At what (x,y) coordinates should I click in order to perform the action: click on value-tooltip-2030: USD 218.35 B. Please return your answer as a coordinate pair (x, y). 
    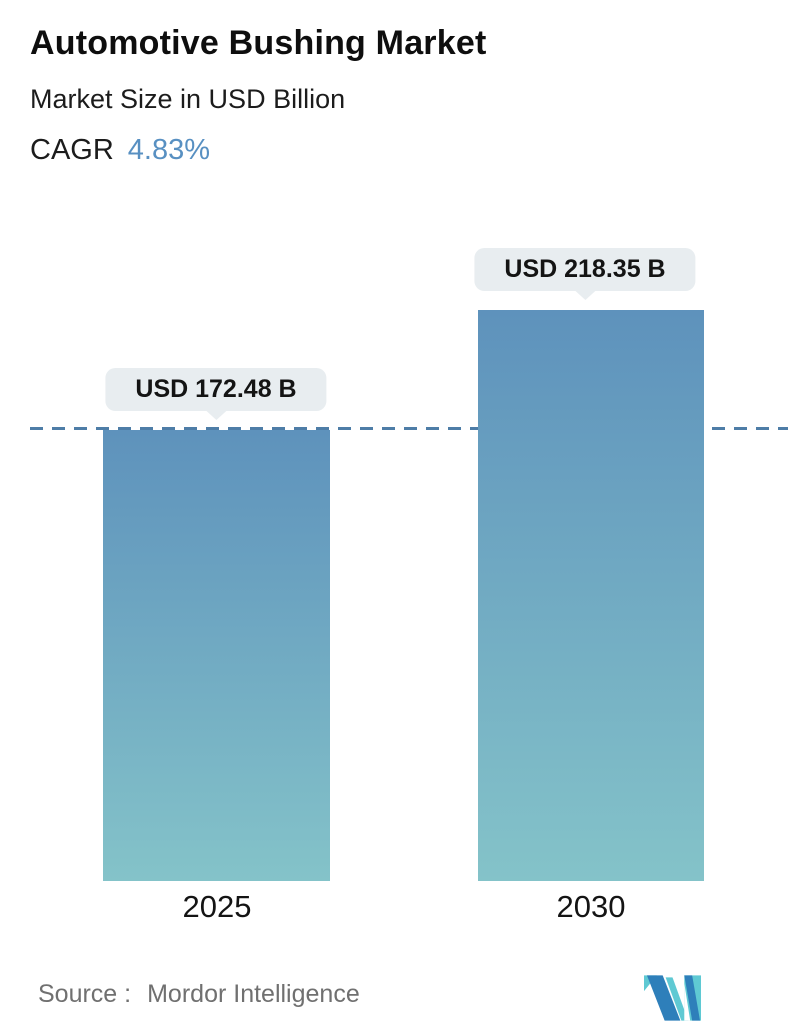
    Looking at the image, I should click on (585, 274).